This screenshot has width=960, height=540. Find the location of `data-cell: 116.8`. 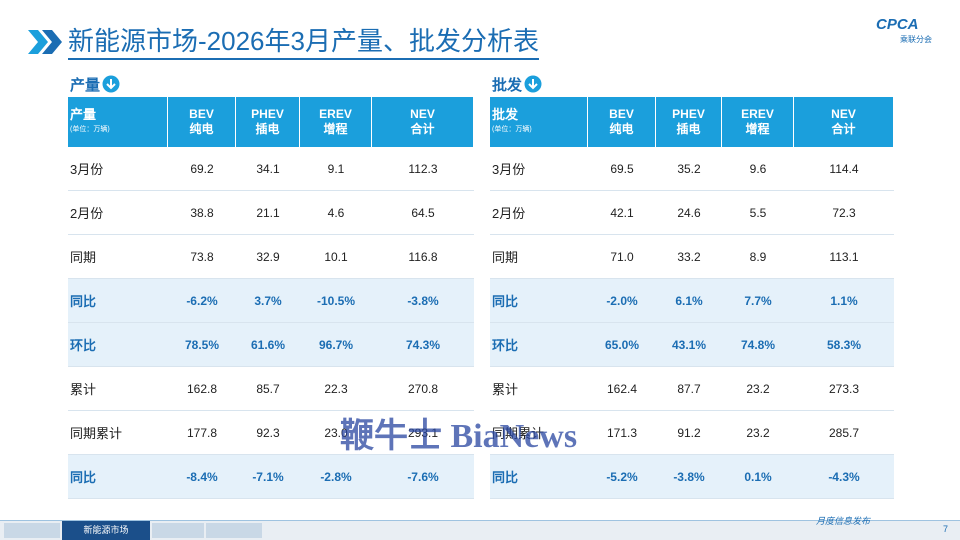

data-cell: 116.8 is located at coordinates (423, 257).